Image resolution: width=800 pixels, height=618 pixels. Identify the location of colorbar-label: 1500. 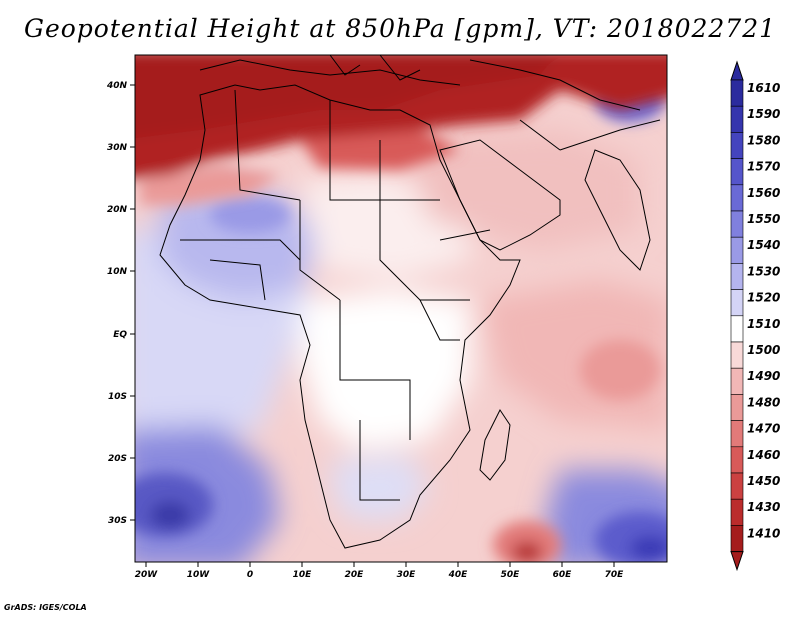
(763, 350).